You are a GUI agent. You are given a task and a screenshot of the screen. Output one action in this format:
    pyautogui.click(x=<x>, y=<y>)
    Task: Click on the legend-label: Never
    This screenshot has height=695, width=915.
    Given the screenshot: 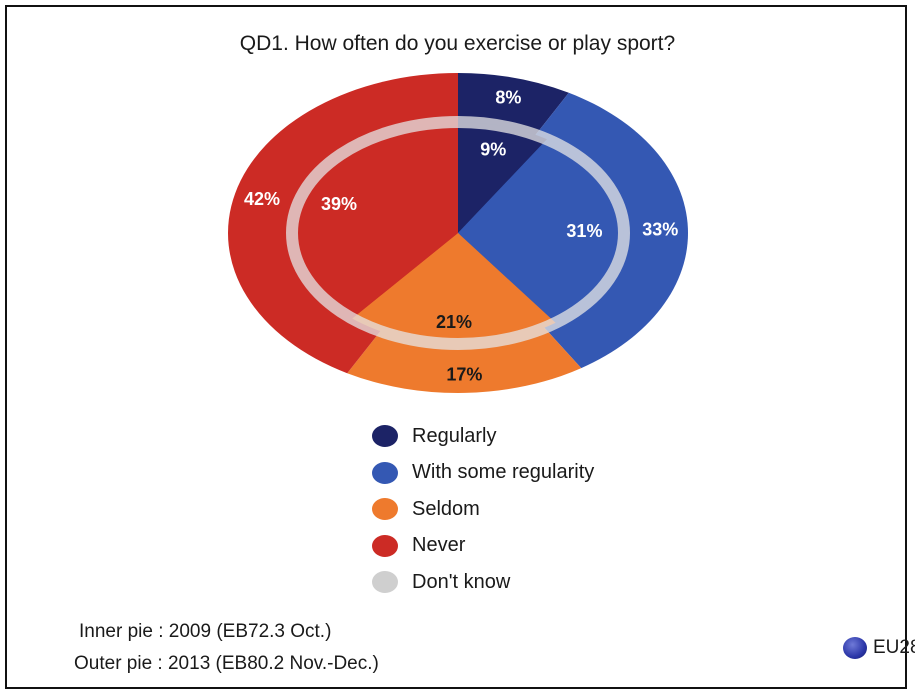 What is the action you would take?
    pyautogui.click(x=439, y=545)
    